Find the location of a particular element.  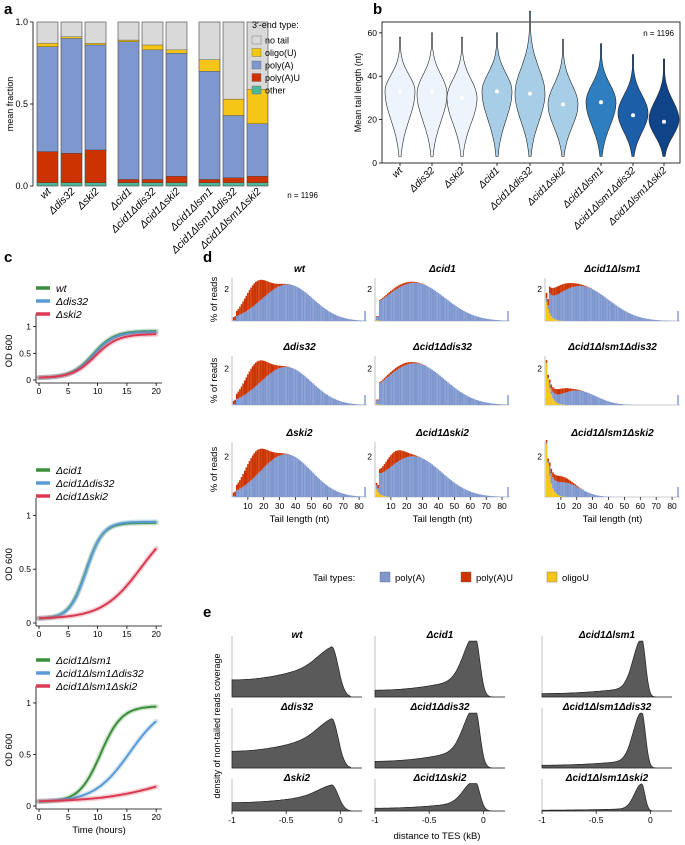

y-axis-label: % of reads is located at coordinates (214, 381).